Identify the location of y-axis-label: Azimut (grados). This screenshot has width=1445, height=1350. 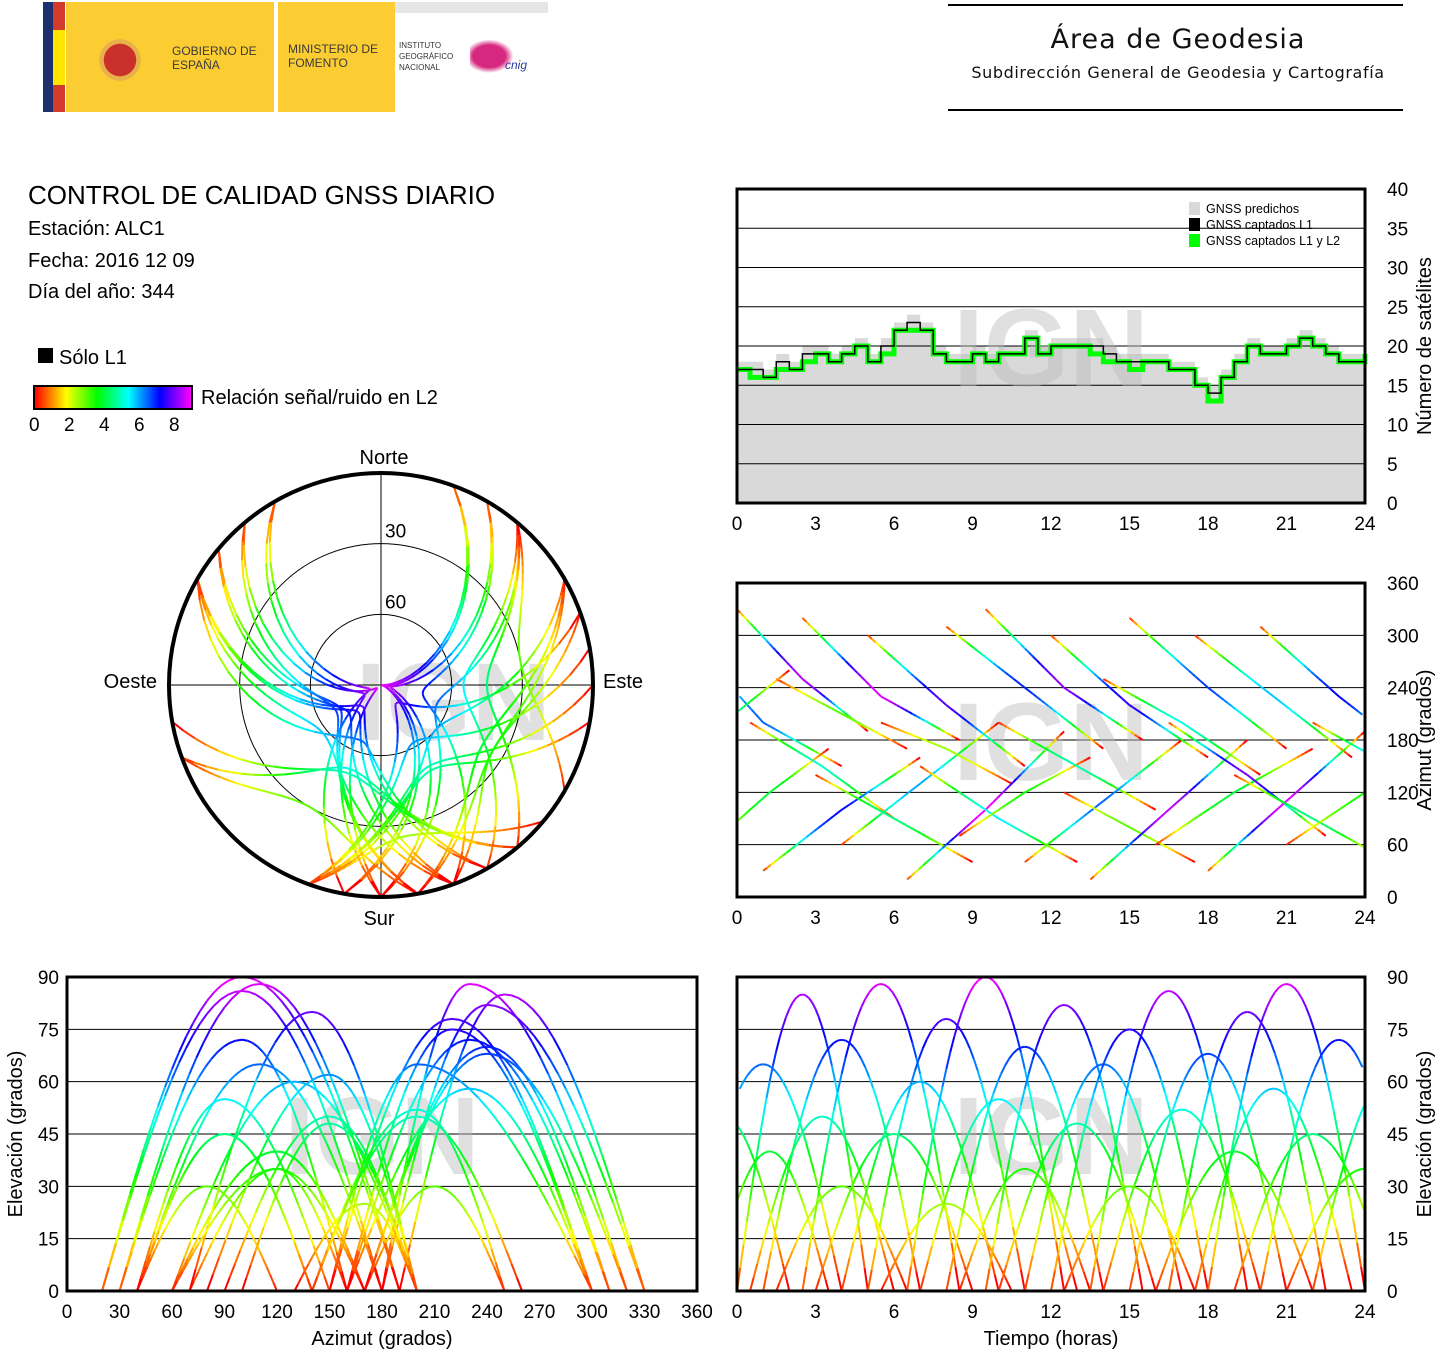
(1425, 739).